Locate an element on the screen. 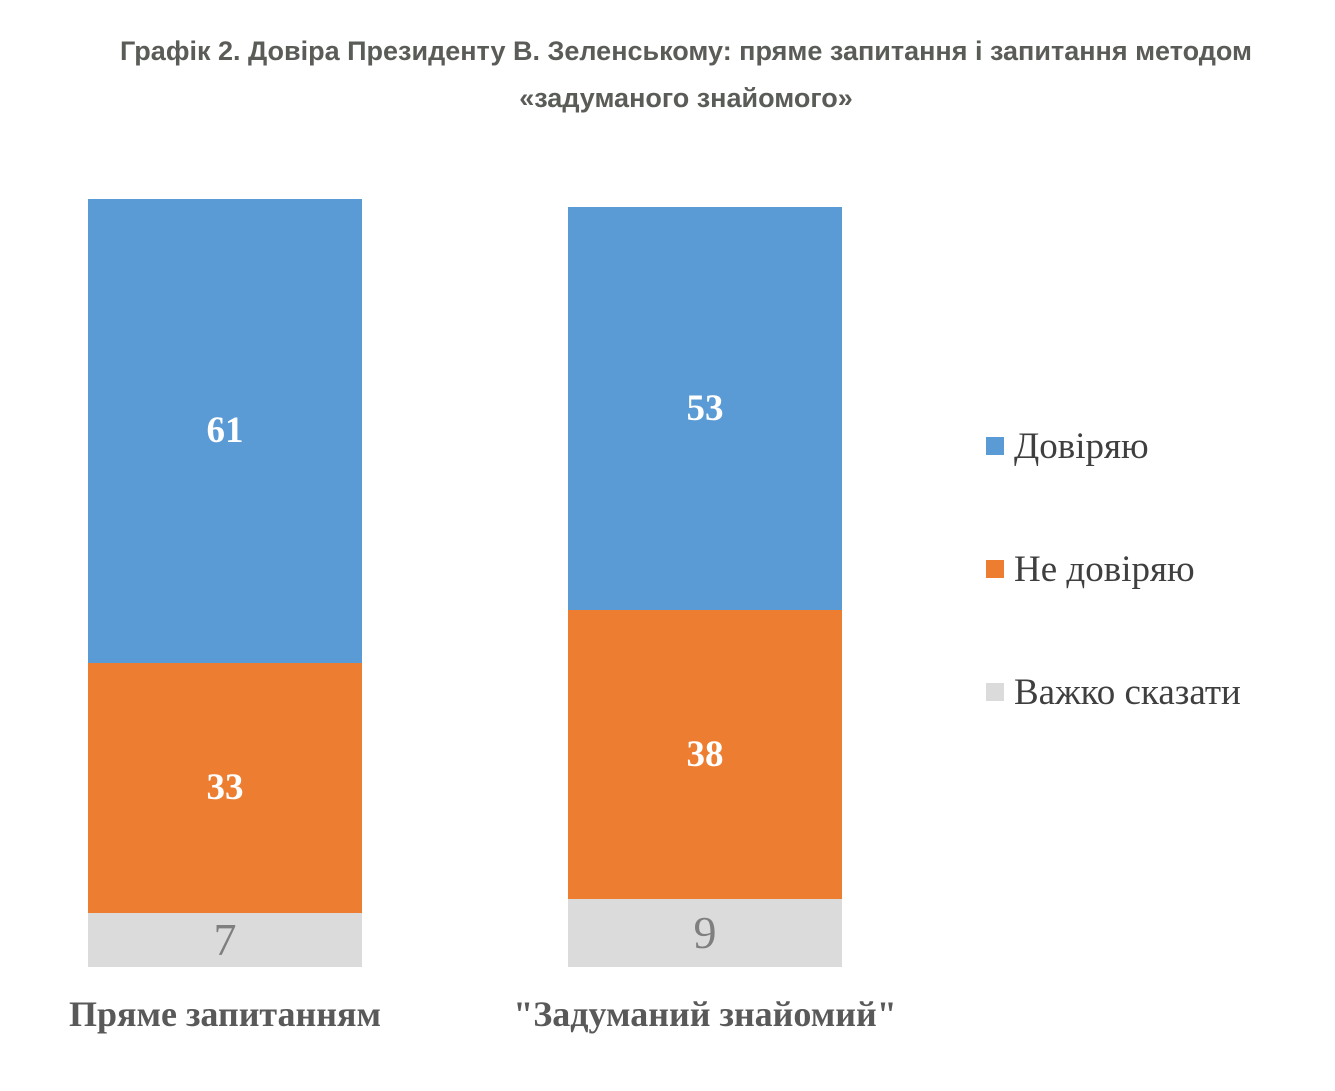  bar-segment-distrust: 38 is located at coordinates (705, 754).